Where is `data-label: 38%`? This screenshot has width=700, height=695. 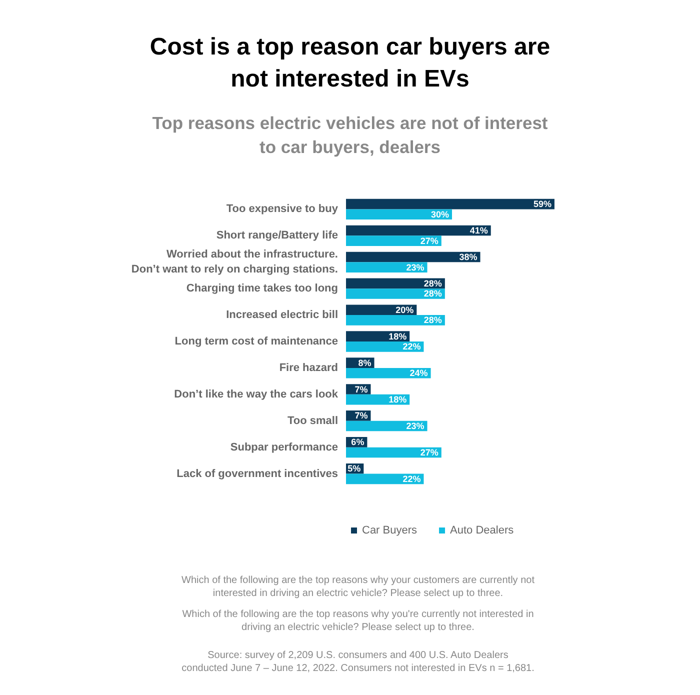
data-label: 38% is located at coordinates (468, 257).